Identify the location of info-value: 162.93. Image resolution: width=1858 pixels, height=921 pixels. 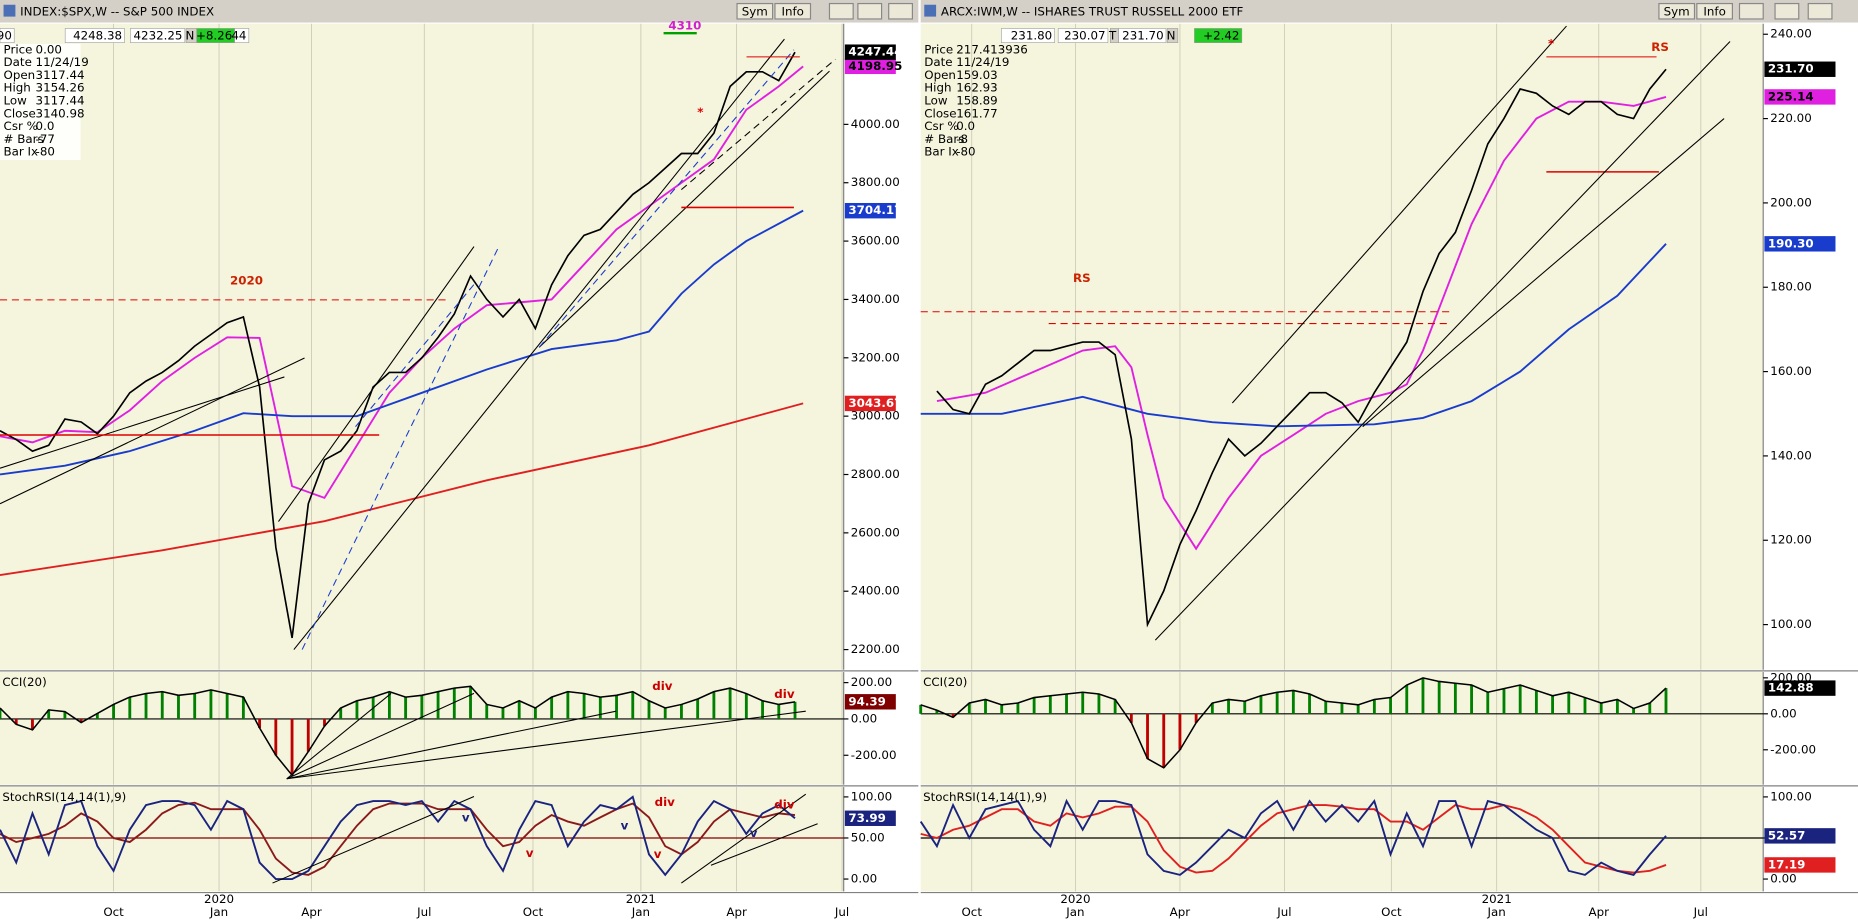
(976, 88).